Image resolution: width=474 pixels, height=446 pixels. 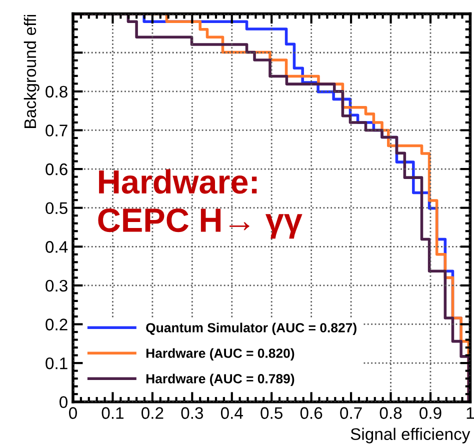 I want to click on x-tick-label: 0.4, so click(x=231, y=413).